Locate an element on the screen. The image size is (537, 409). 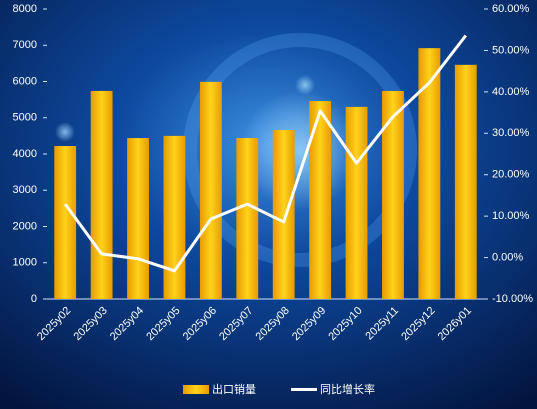
legend-label: 出口销量 is located at coordinates (234, 389).